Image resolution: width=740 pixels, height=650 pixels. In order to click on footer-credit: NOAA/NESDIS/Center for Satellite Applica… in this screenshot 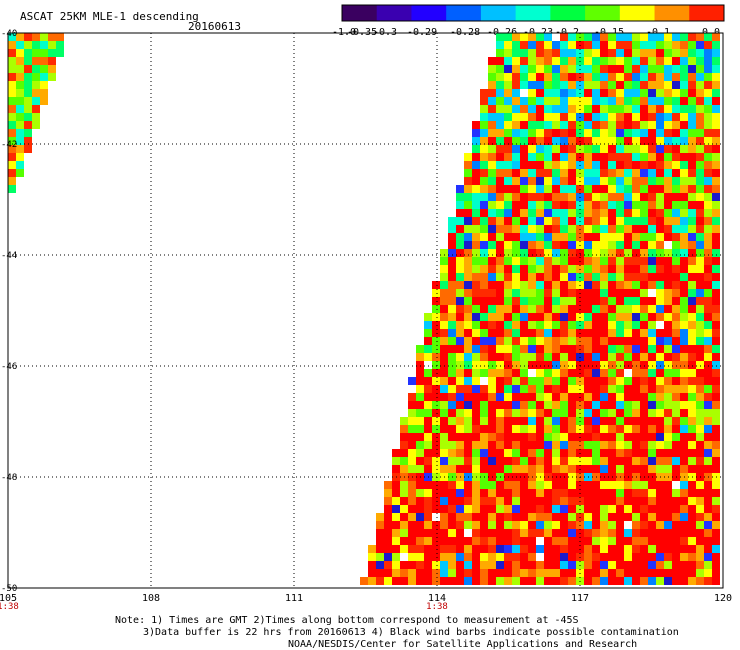, I will do `click(462, 644)`.